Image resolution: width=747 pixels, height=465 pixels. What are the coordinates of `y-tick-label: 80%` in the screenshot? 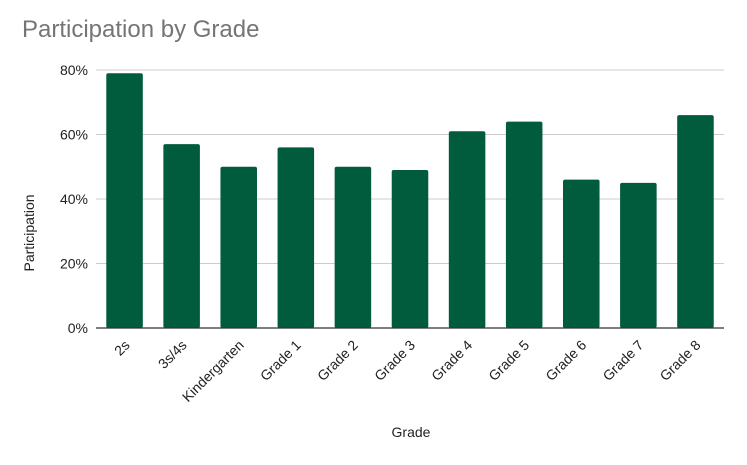 It's located at (74, 70).